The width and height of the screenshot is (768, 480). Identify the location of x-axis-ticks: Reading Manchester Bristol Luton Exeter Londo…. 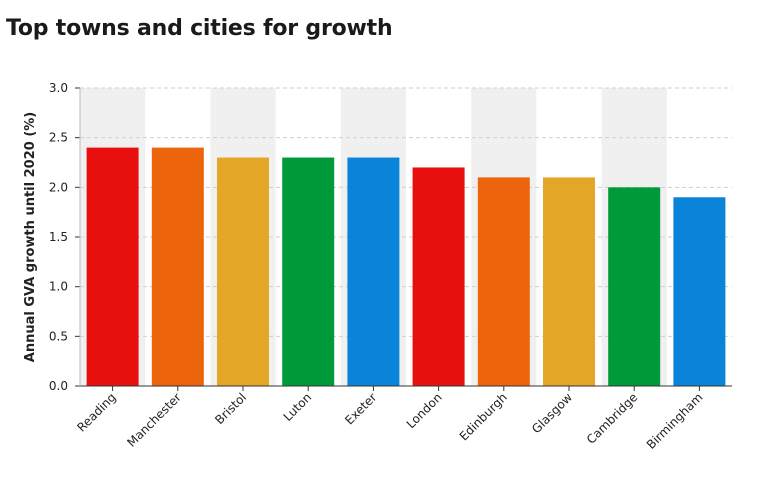
(390, 419).